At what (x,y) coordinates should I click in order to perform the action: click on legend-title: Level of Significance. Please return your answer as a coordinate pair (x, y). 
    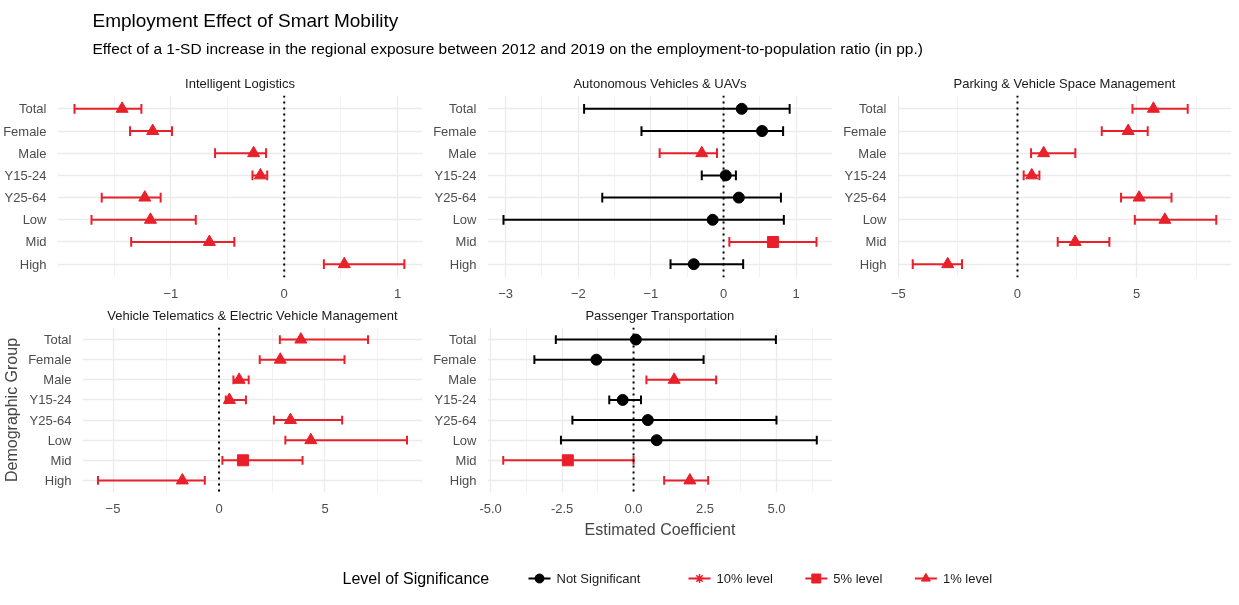
    Looking at the image, I should click on (416, 578).